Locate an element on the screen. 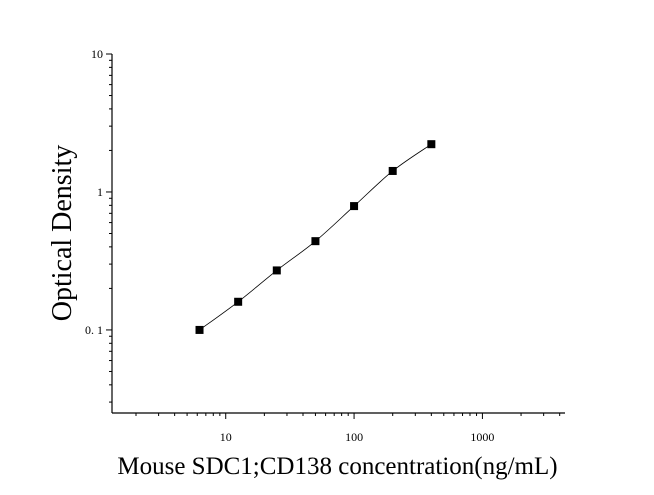 Image resolution: width=654 pixels, height=495 pixels. data-points is located at coordinates (315, 237).